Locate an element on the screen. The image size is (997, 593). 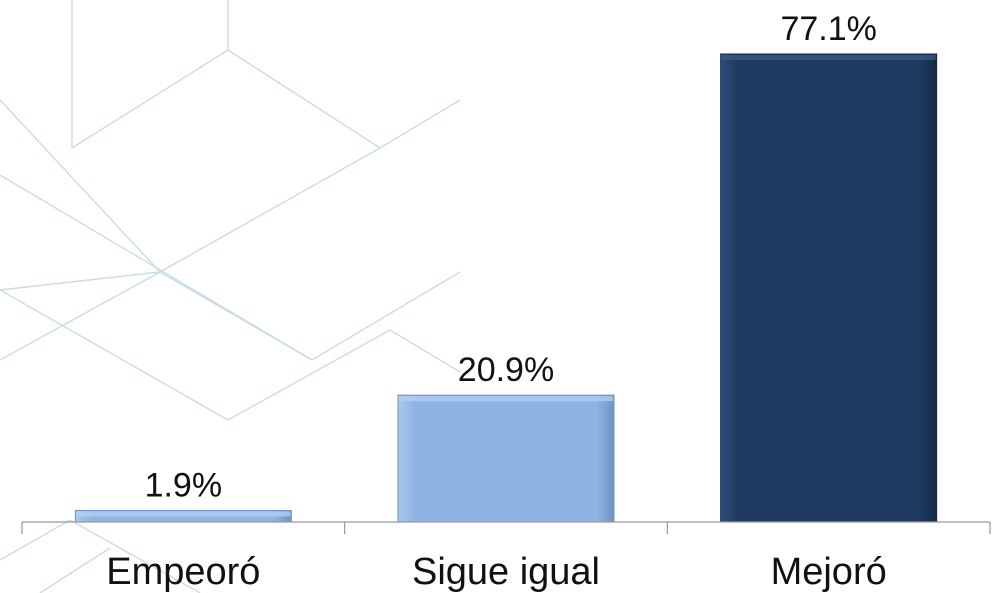
value-label-sigue-igual: 20.9% is located at coordinates (506, 370).